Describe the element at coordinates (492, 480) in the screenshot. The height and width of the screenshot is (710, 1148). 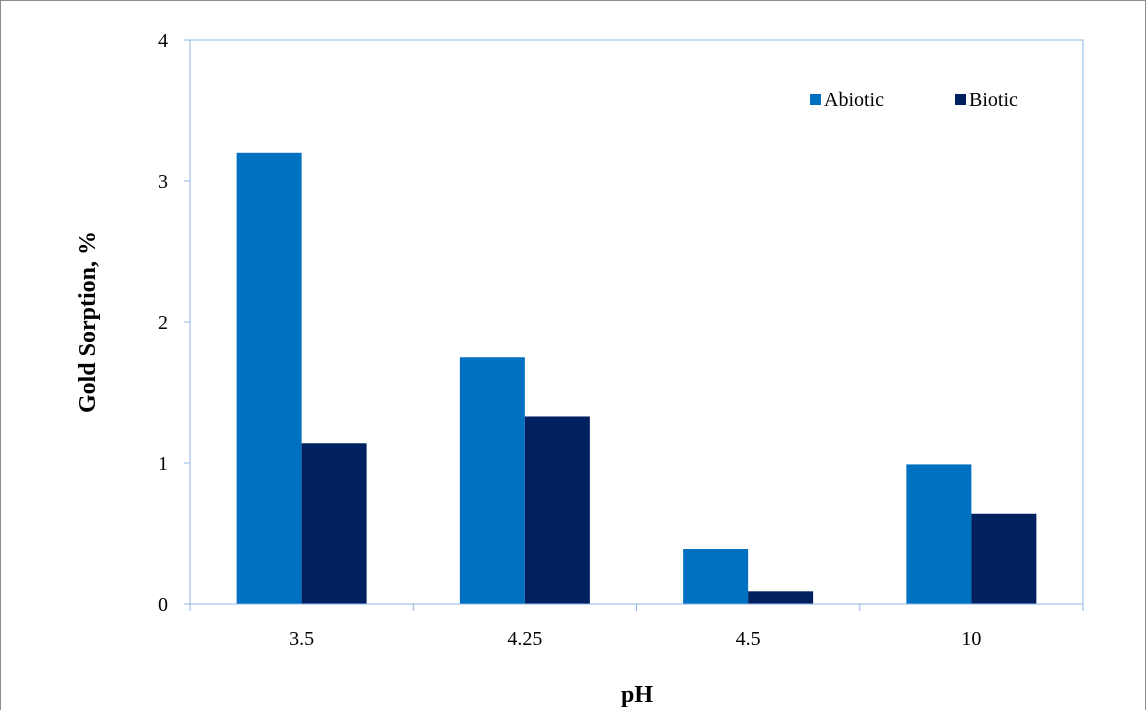
I see `bar-abiotic-4.25` at that location.